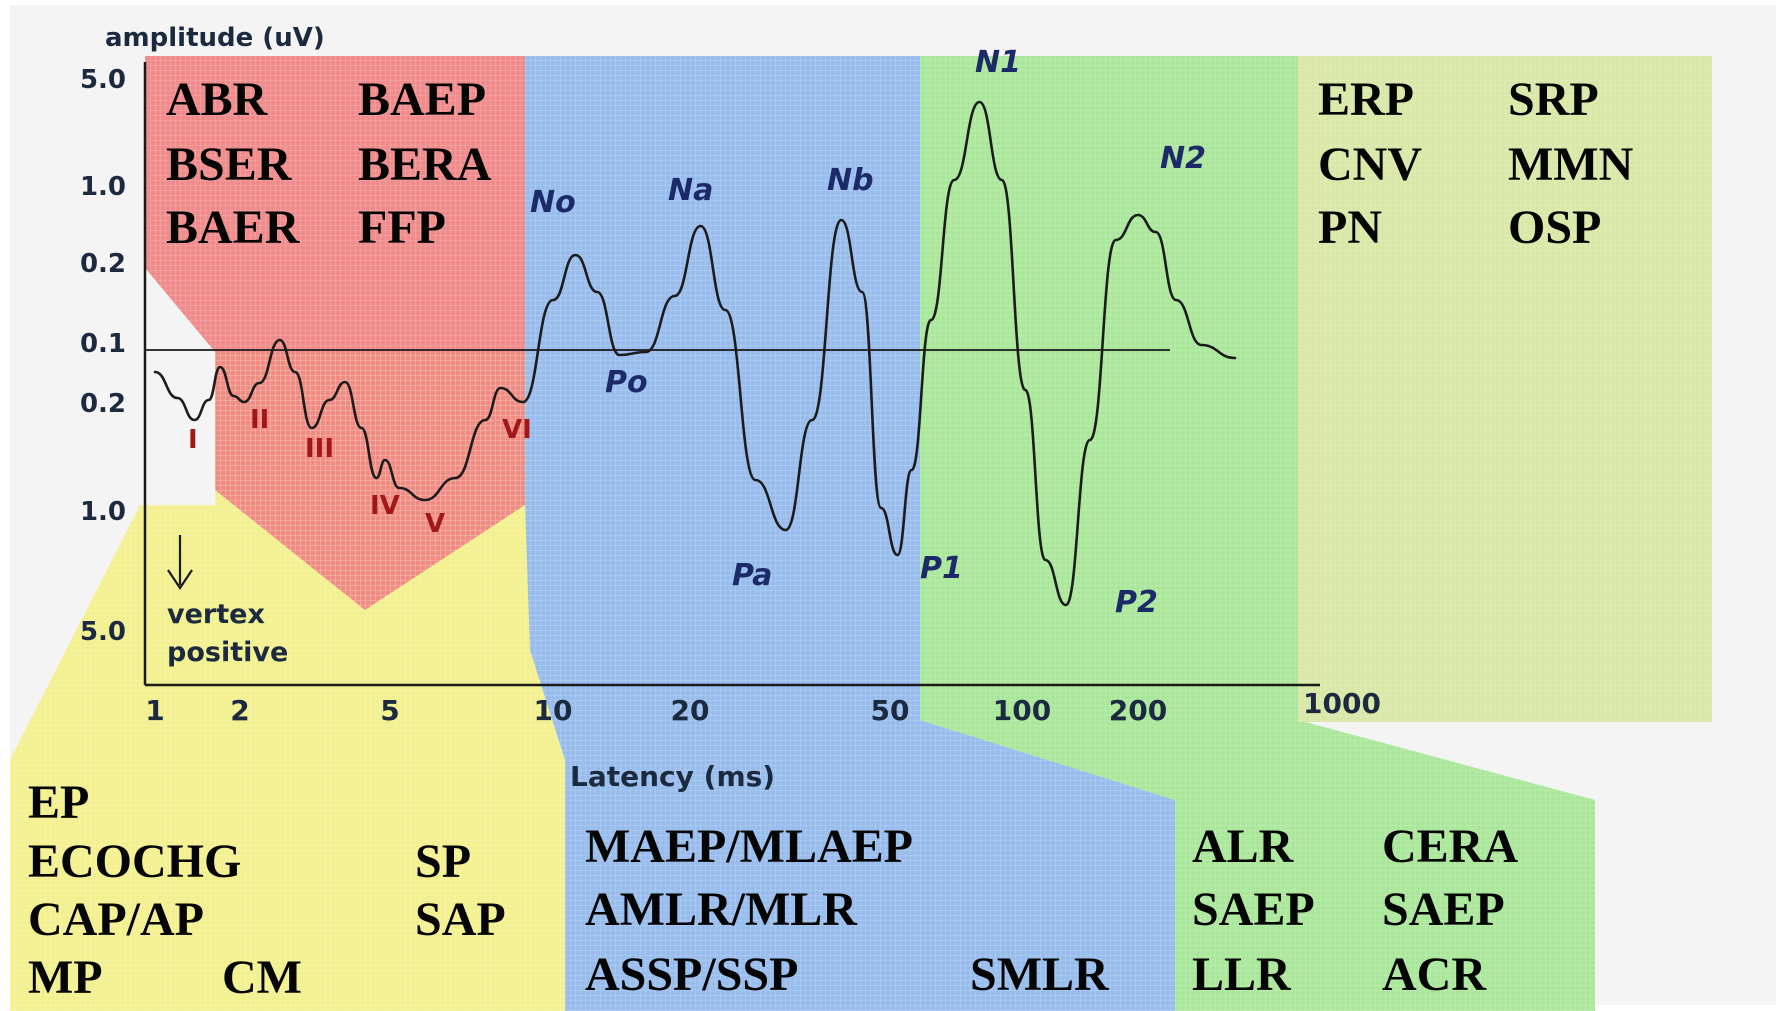  I want to click on wave-label-no: No, so click(553, 202).